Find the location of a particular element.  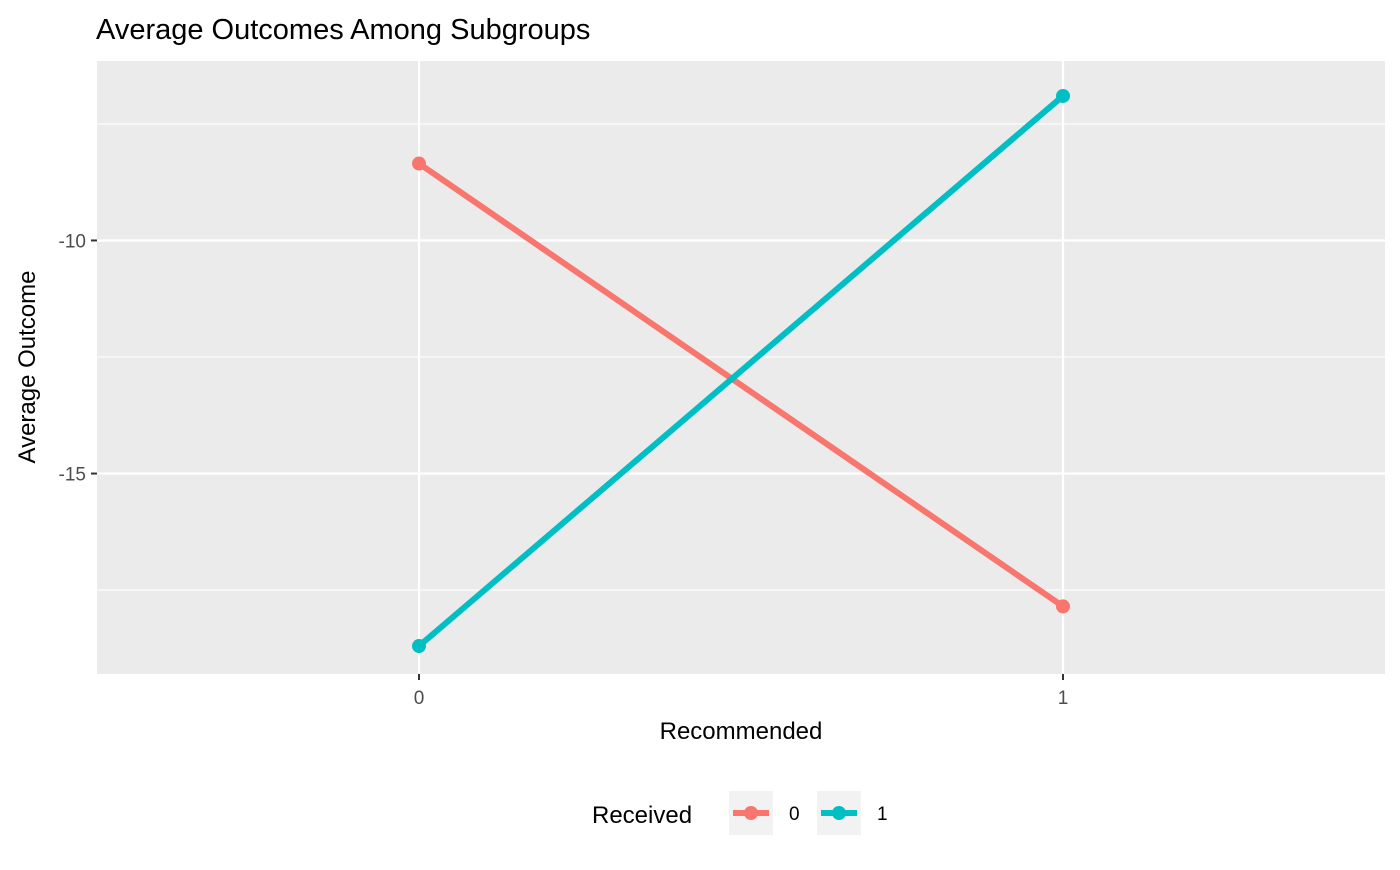

x-tick-label: 0 is located at coordinates (419, 698).